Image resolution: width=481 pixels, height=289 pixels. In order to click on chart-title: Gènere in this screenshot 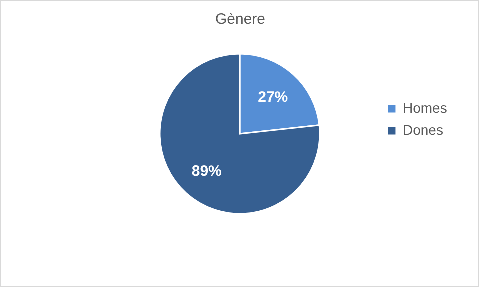, I will do `click(240, 19)`.